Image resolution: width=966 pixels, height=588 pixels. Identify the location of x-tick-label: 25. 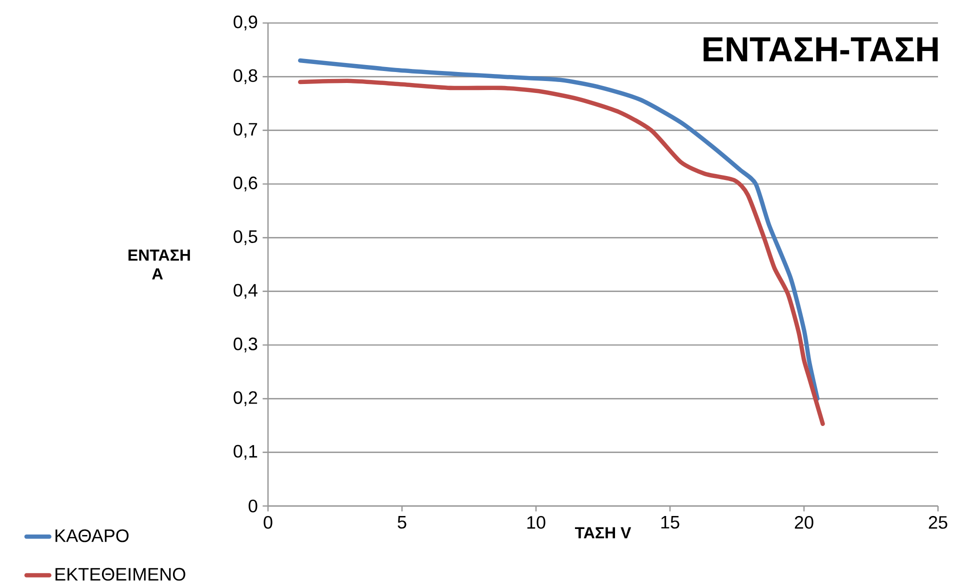
(938, 522).